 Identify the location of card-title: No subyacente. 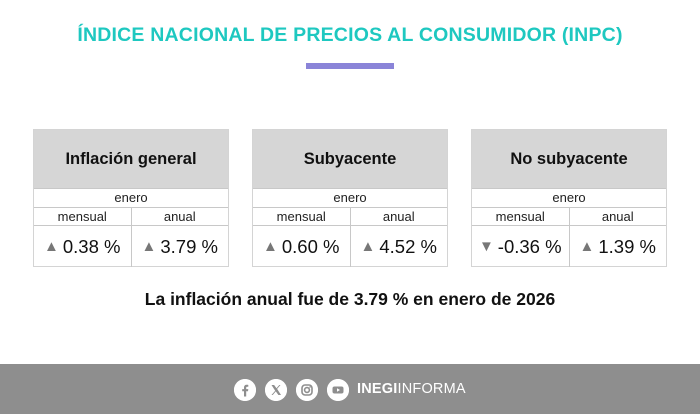
(569, 159).